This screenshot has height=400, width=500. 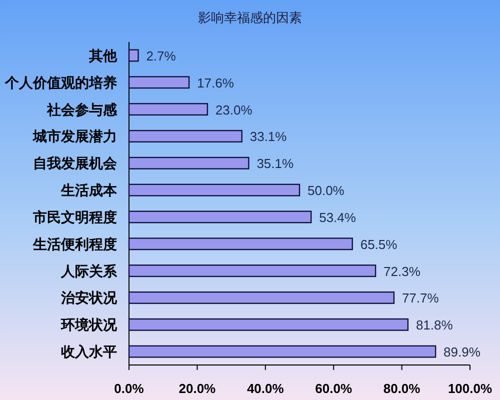 What do you see at coordinates (269, 136) in the screenshot?
I see `data-label: 33.1%` at bounding box center [269, 136].